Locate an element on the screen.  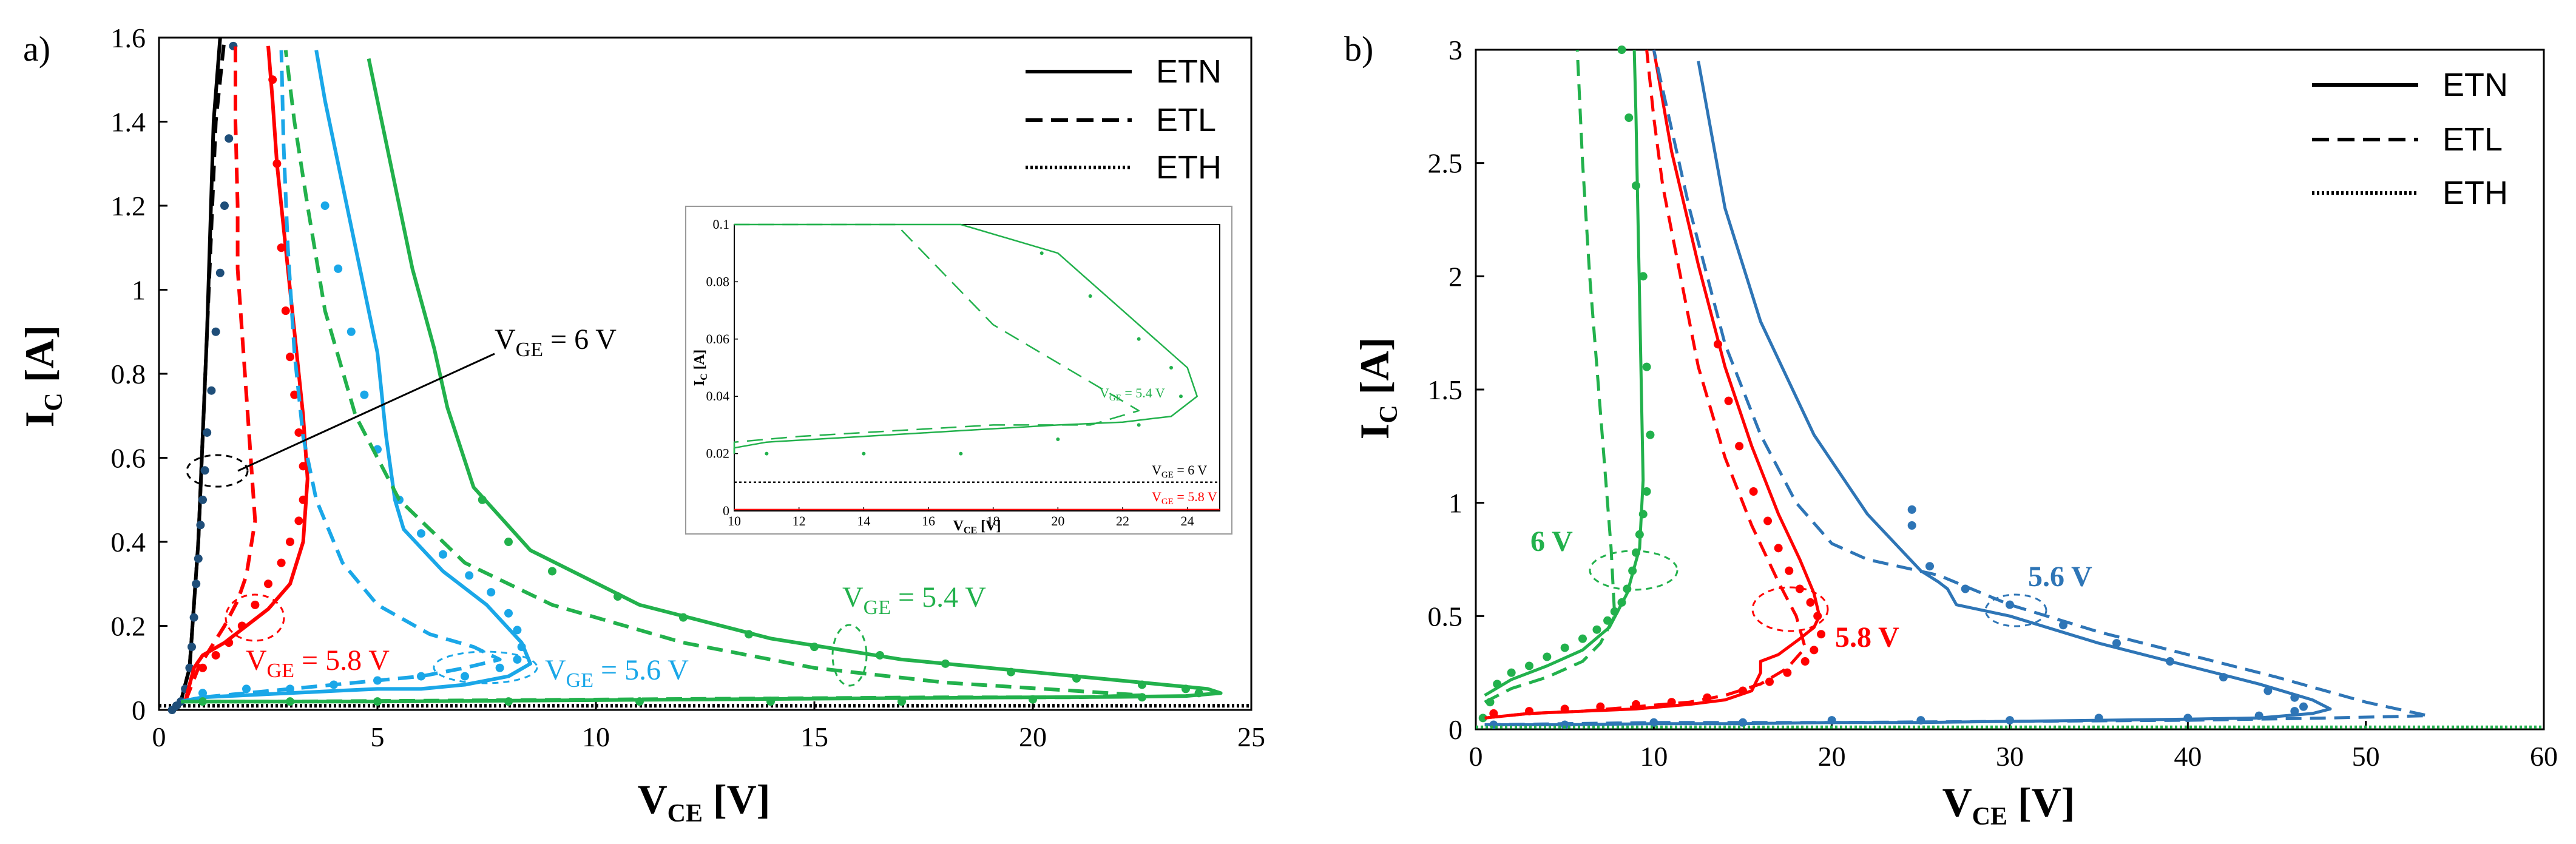
line-5-4-v-etl is located at coordinates (936, 338).